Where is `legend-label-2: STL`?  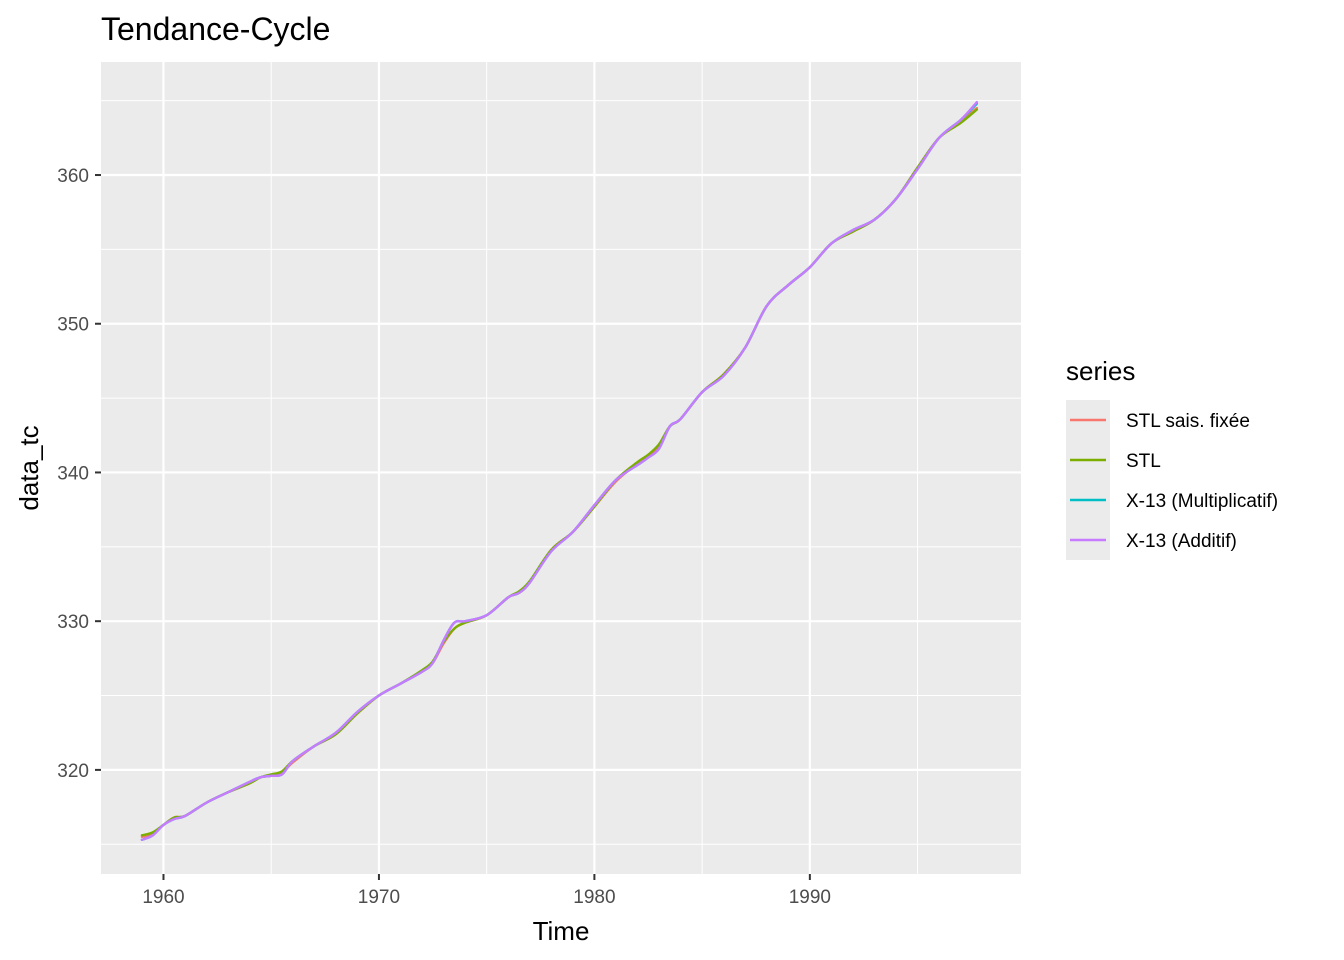
legend-label-2: STL is located at coordinates (1143, 461).